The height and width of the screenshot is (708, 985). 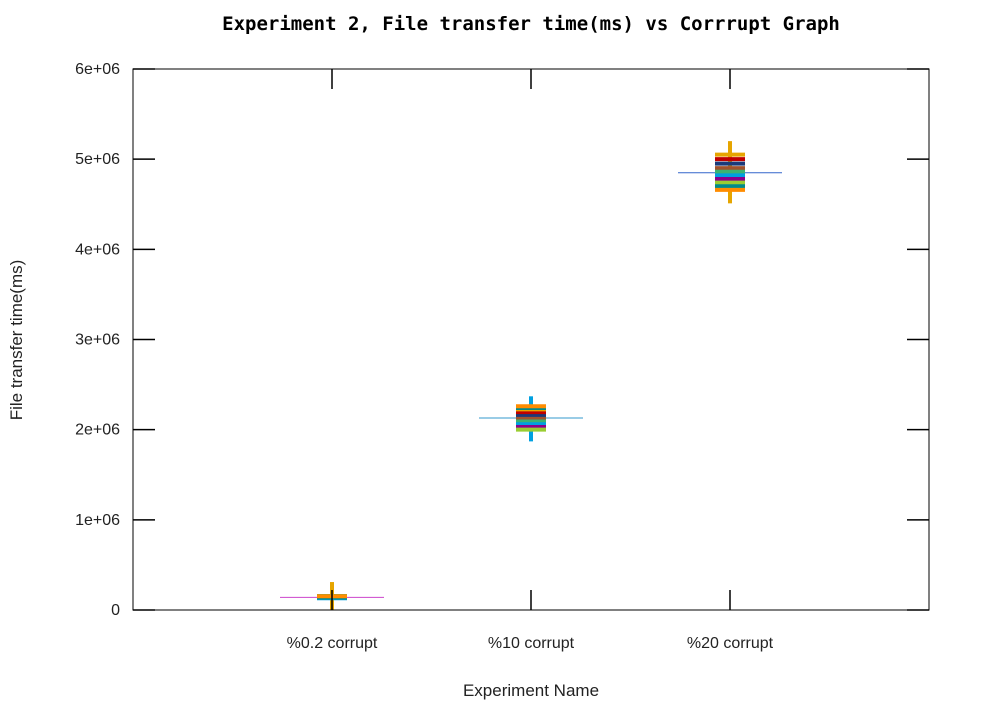 I want to click on y-tick-label: 1e+06, so click(x=97, y=520).